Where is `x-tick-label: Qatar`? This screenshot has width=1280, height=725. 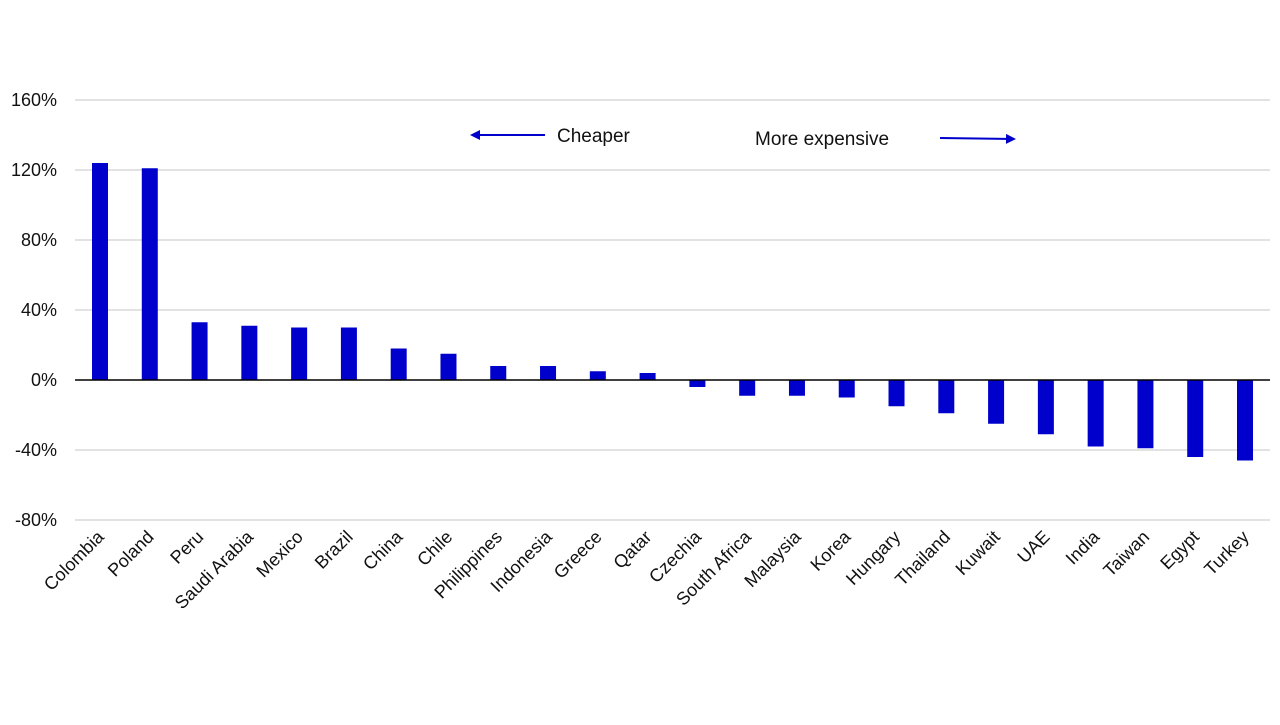
x-tick-label: Qatar is located at coordinates (632, 550).